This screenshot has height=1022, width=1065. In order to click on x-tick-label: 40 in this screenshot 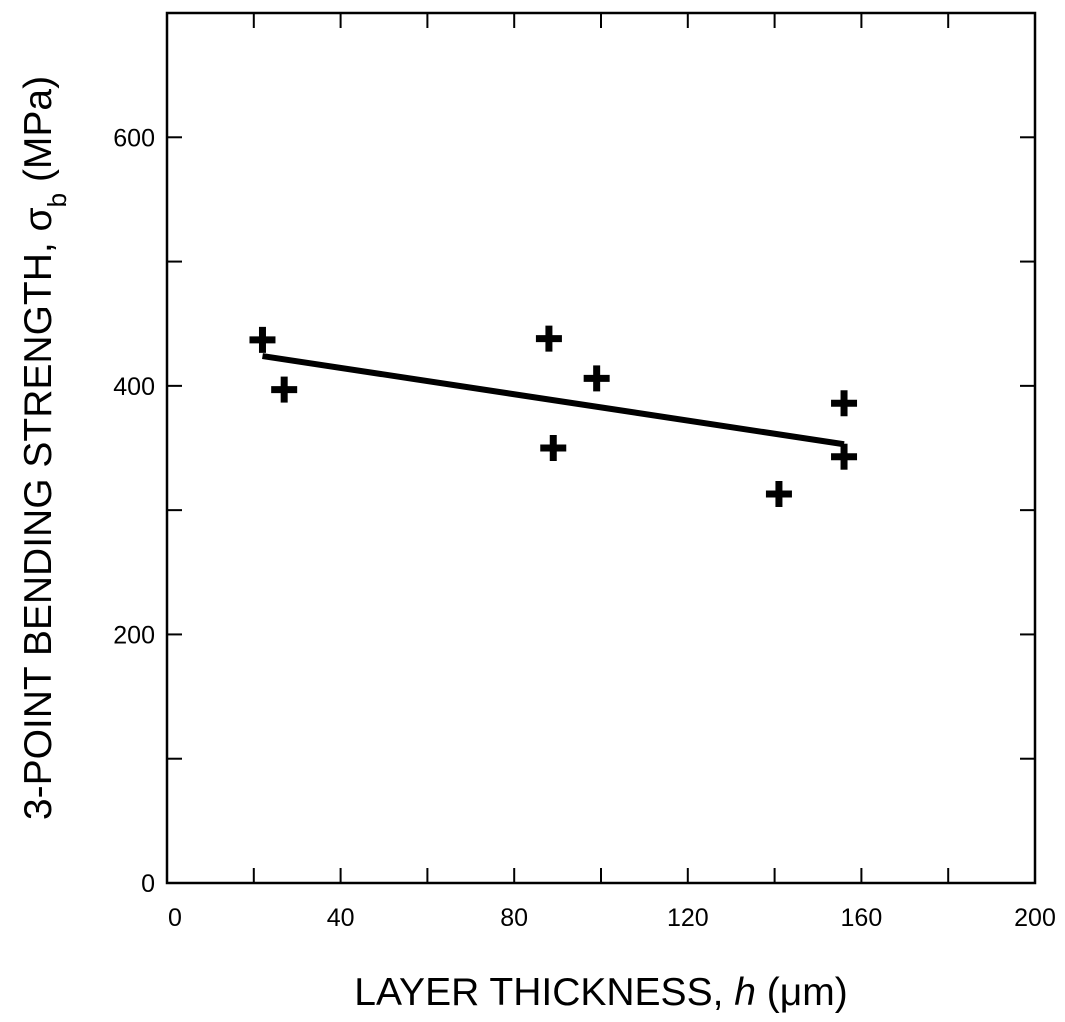, I will do `click(341, 918)`.